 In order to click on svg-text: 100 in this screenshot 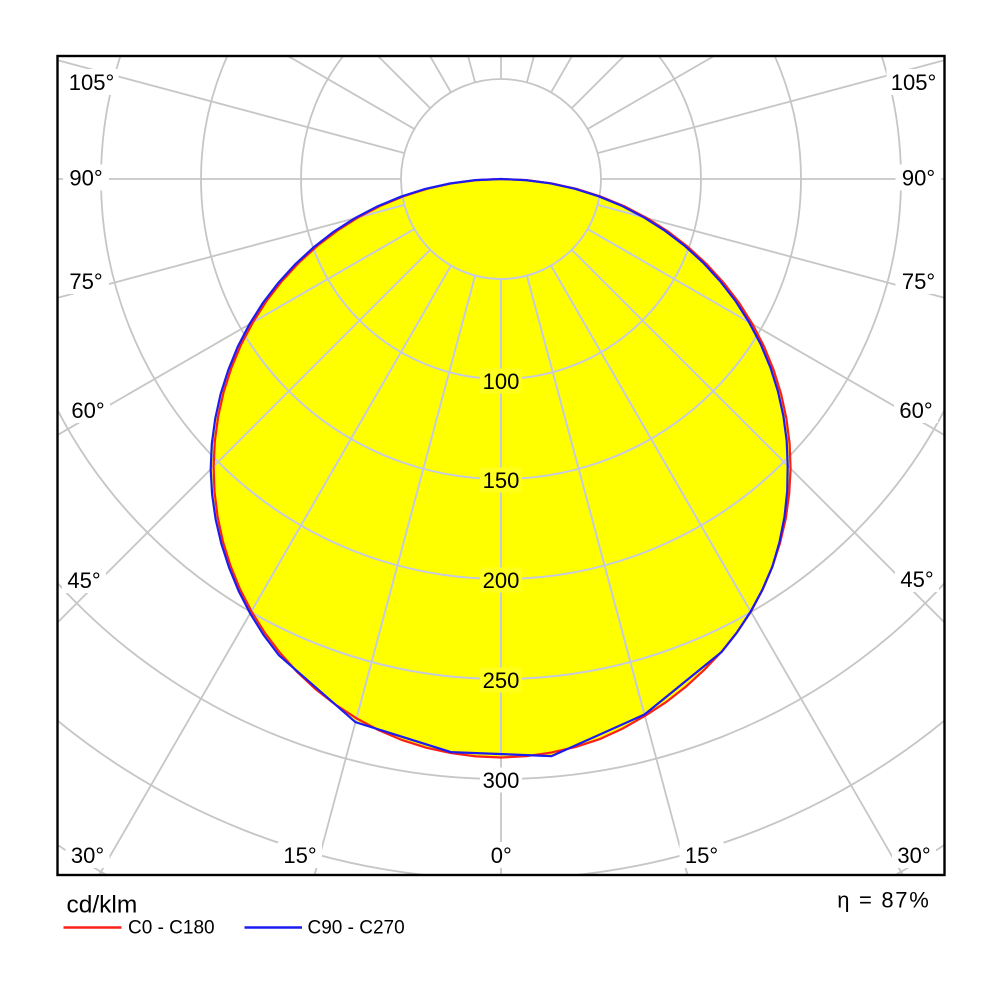, I will do `click(501, 381)`.